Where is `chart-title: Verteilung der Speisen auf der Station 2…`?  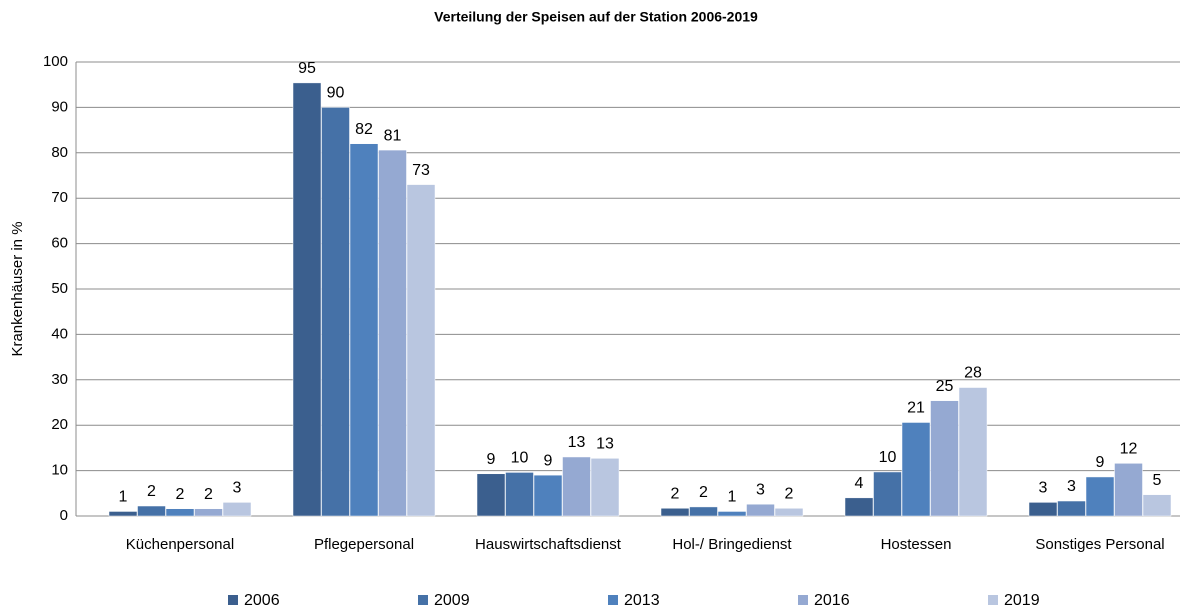 chart-title: Verteilung der Speisen auf der Station 2… is located at coordinates (596, 17).